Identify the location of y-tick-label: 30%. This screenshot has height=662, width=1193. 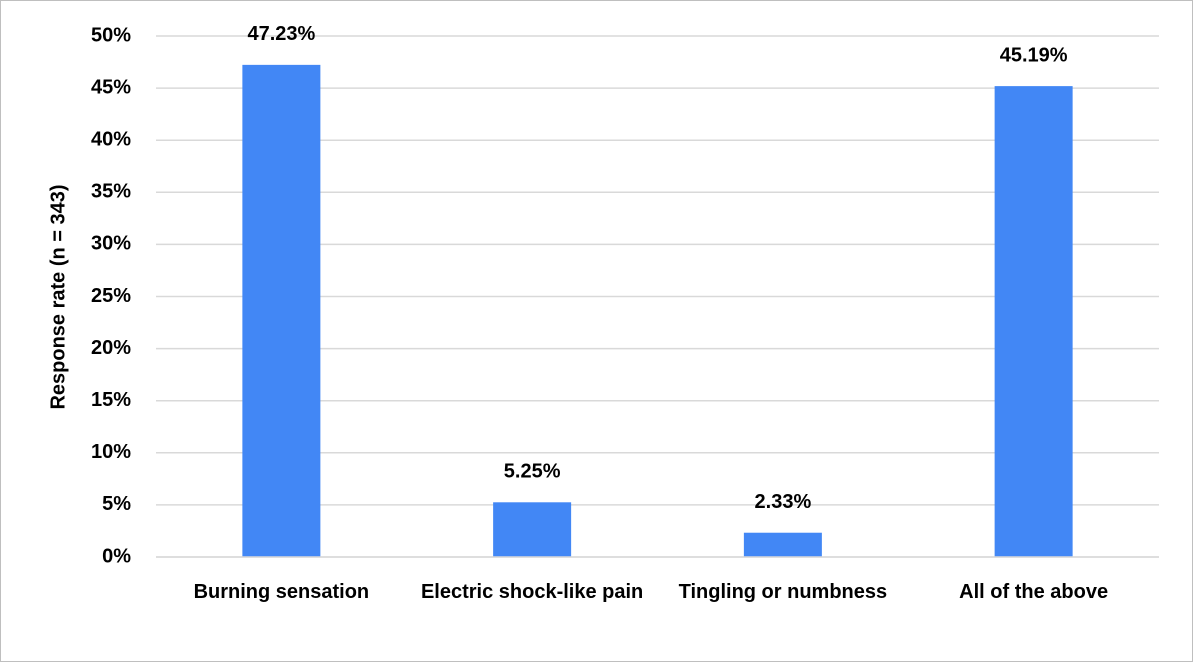
(111, 244).